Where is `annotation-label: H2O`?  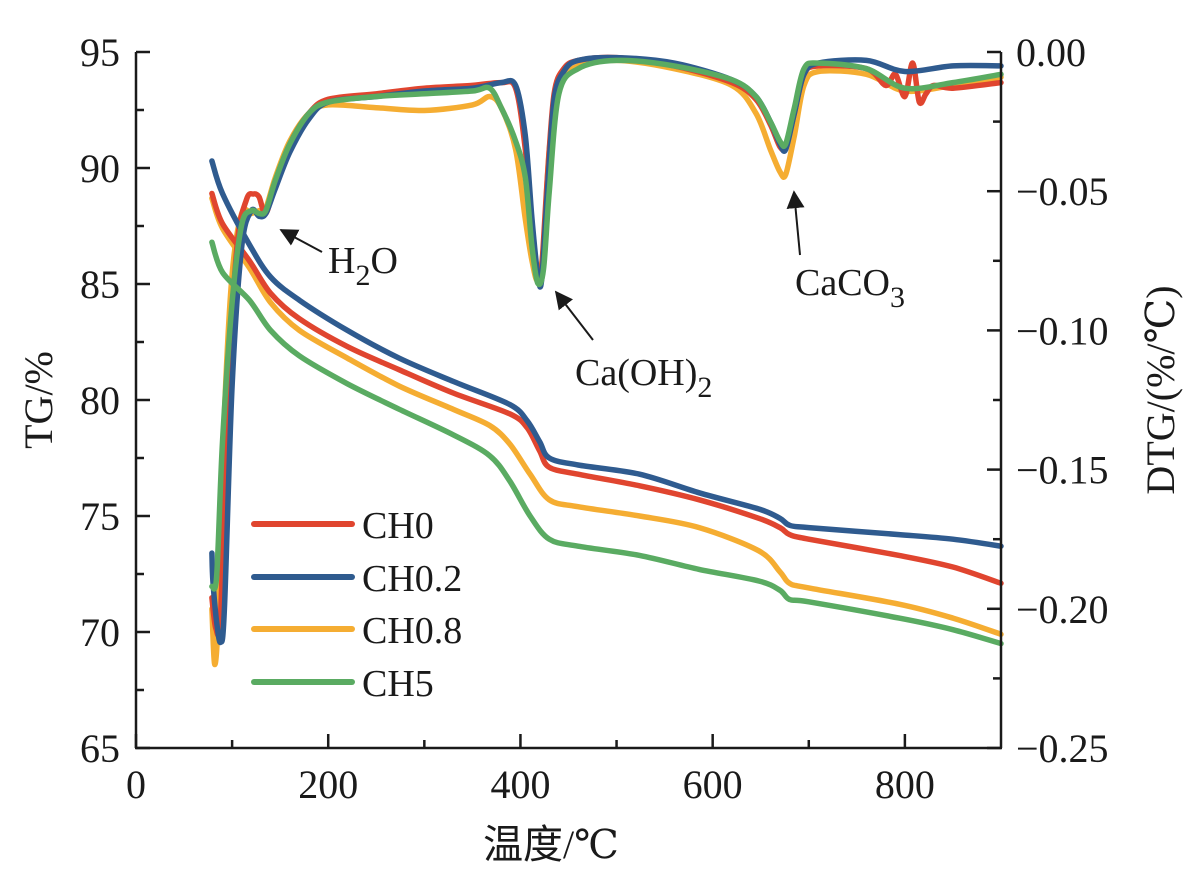 annotation-label: H2O is located at coordinates (363, 266).